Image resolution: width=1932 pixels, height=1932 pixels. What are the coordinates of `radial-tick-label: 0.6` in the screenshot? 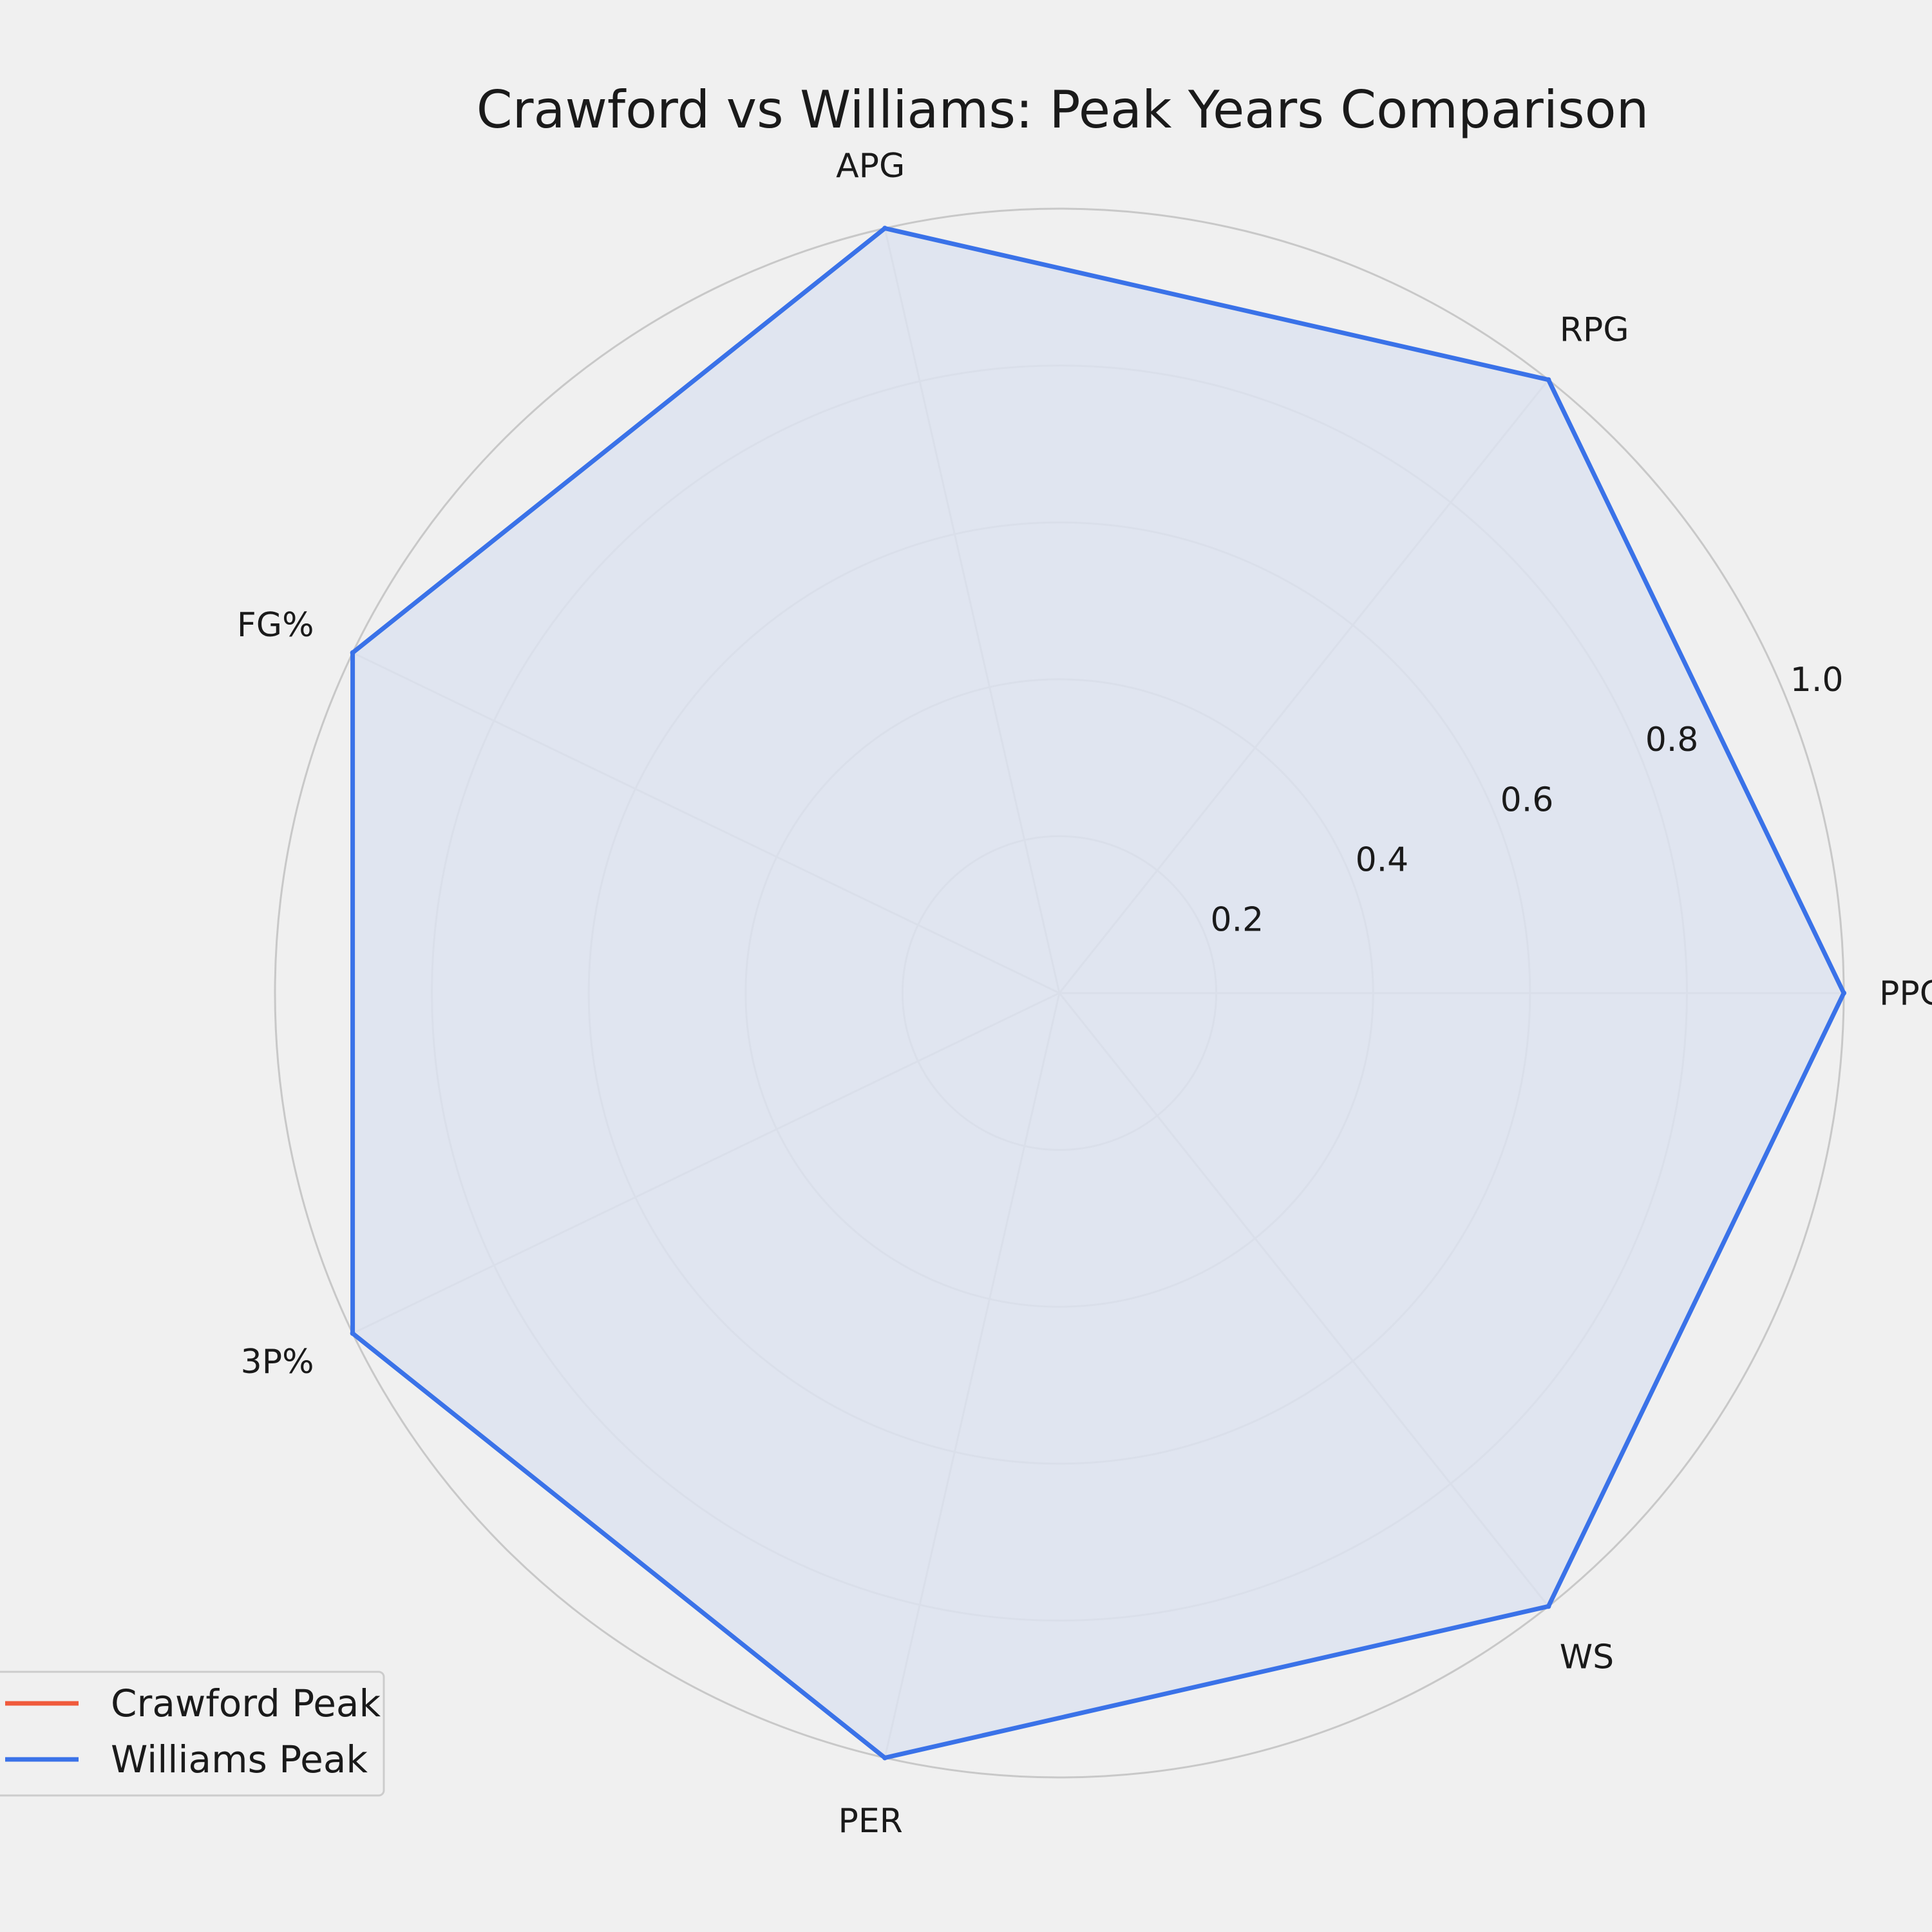 It's located at (1527, 800).